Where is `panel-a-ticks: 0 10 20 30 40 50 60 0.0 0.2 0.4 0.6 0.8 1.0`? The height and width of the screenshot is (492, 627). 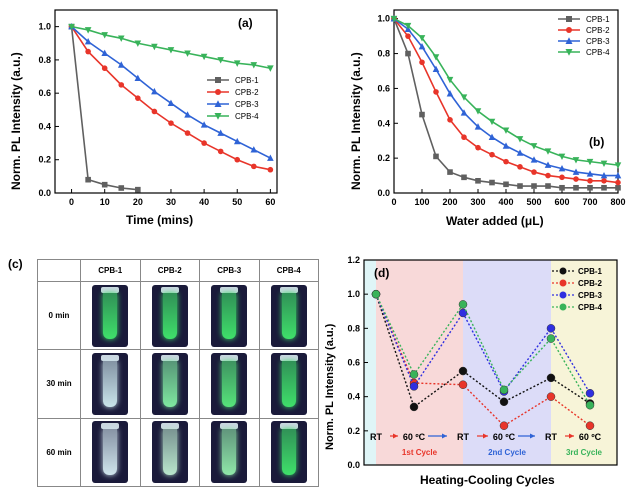
panel-a-ticks: 0 10 20 30 40 50 60 0.0 0.2 0.4 0.6 0.8 1.0 is located at coordinates (156, 114).